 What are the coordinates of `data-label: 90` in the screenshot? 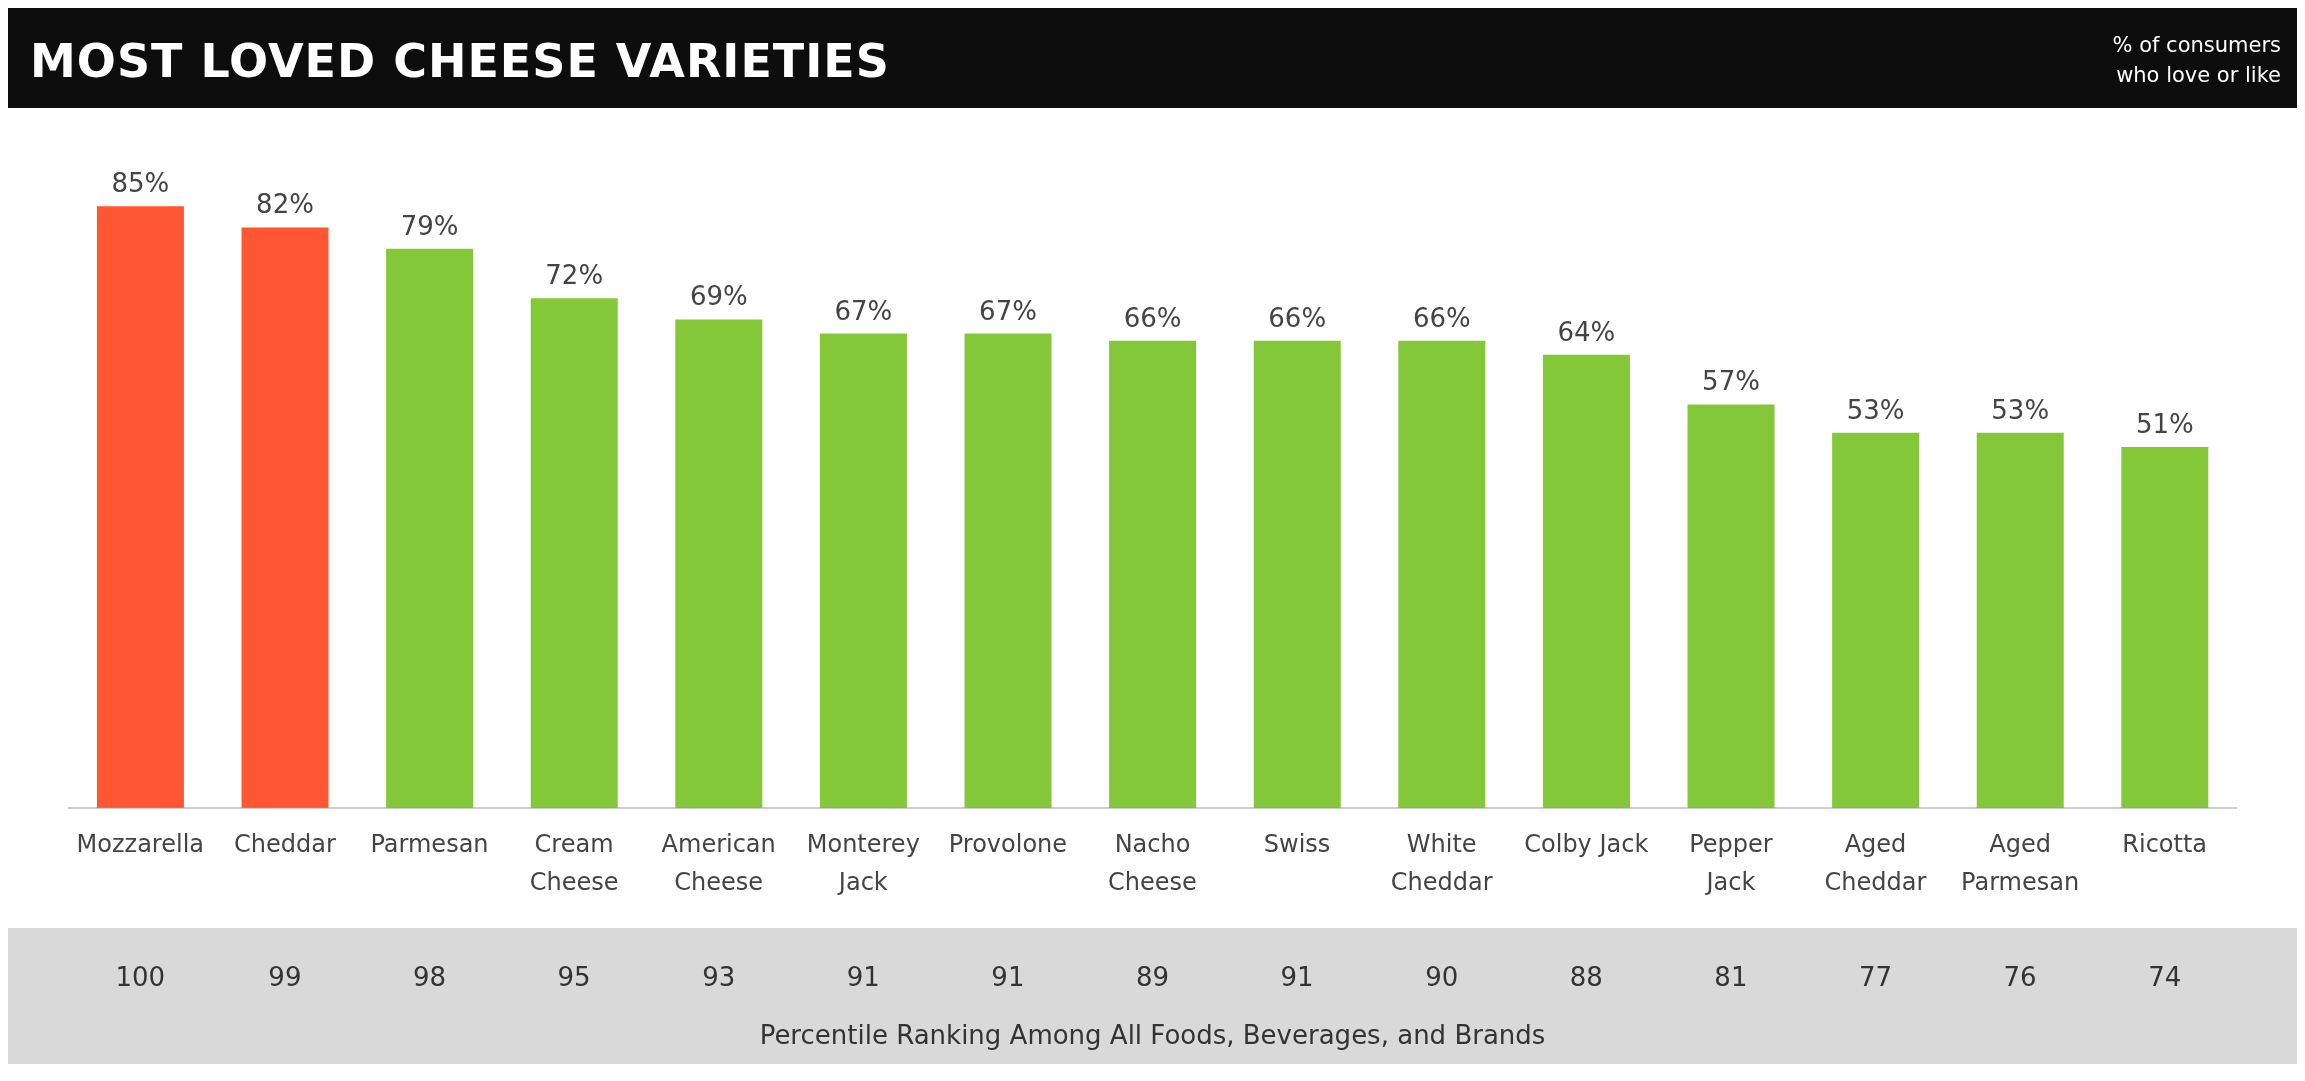 It's located at (1442, 977).